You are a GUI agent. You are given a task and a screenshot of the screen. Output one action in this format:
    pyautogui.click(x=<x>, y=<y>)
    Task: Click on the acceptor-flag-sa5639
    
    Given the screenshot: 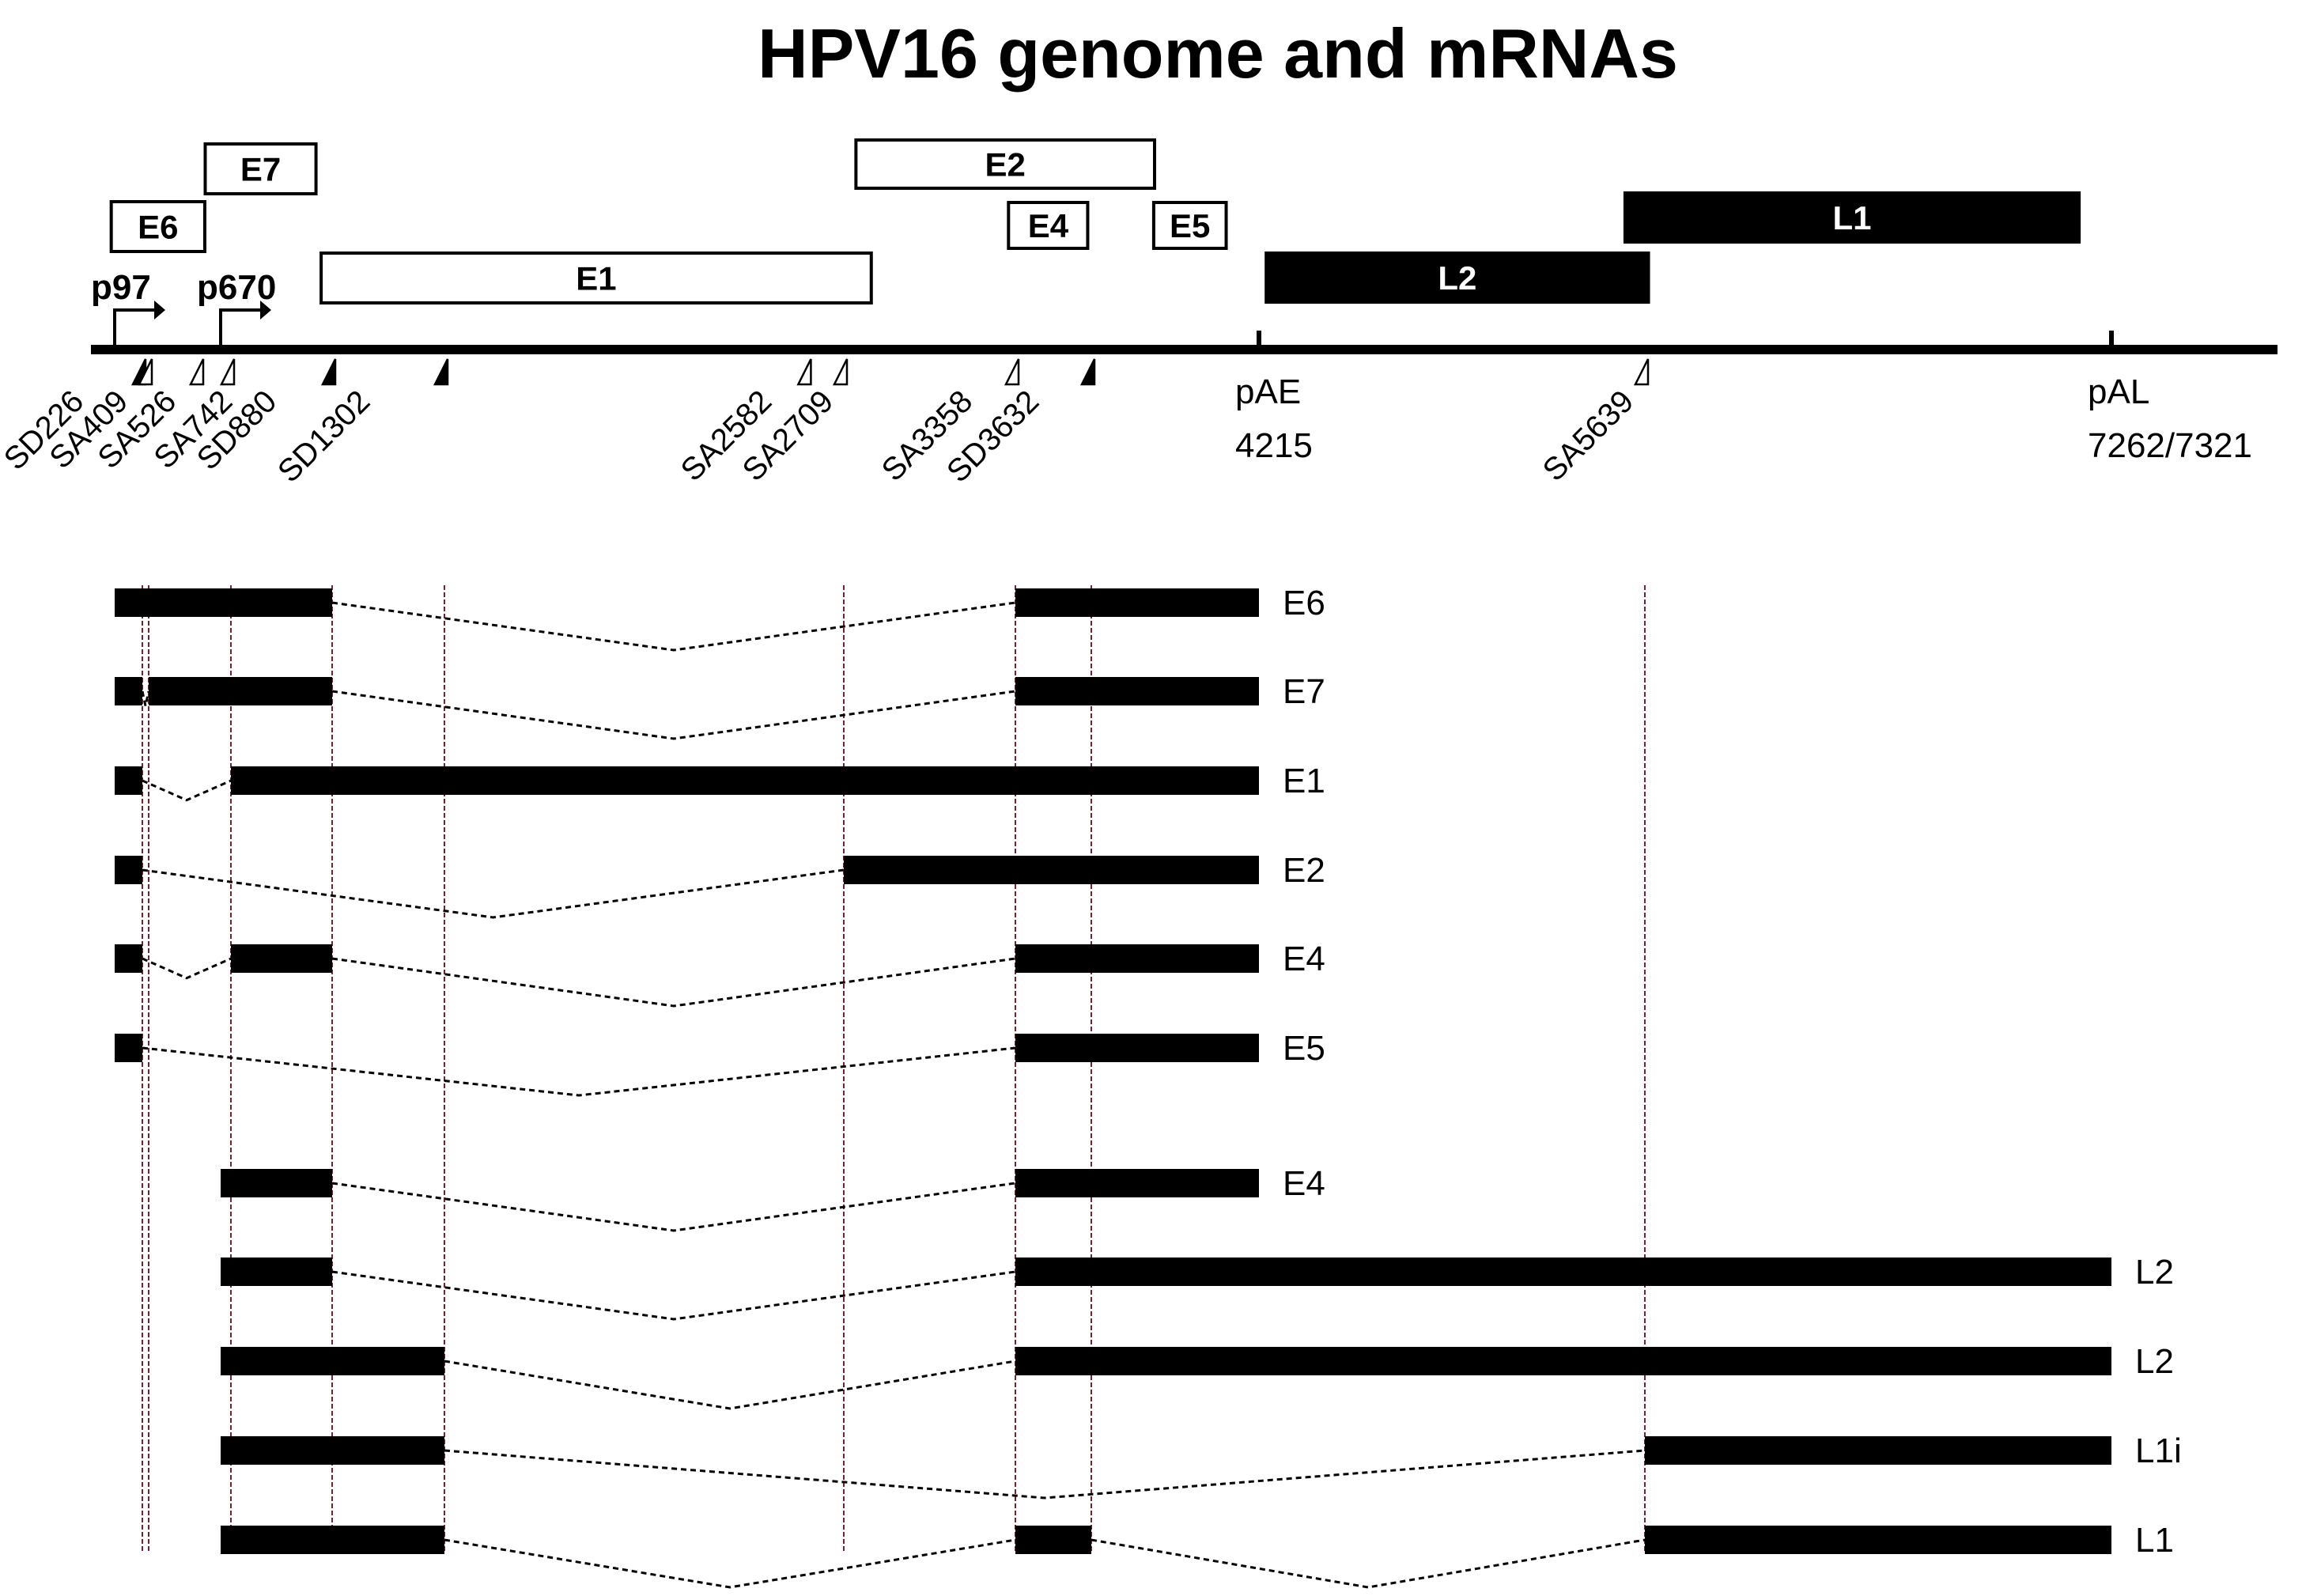 What is the action you would take?
    pyautogui.click(x=1641, y=372)
    